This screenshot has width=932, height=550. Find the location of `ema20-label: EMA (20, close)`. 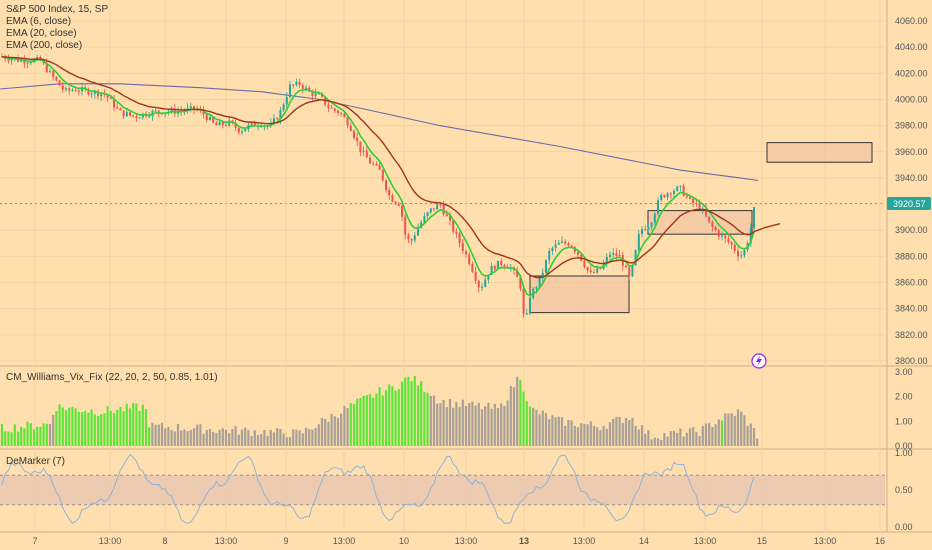

ema20-label: EMA (20, close) is located at coordinates (41, 33).